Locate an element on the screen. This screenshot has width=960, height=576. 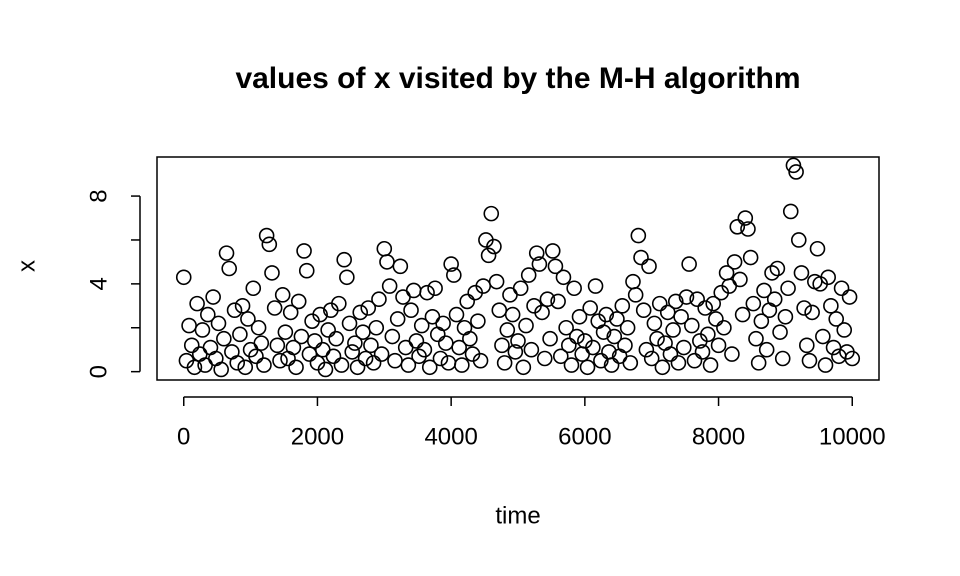
y-tick-label: 8 is located at coordinates (98, 195).